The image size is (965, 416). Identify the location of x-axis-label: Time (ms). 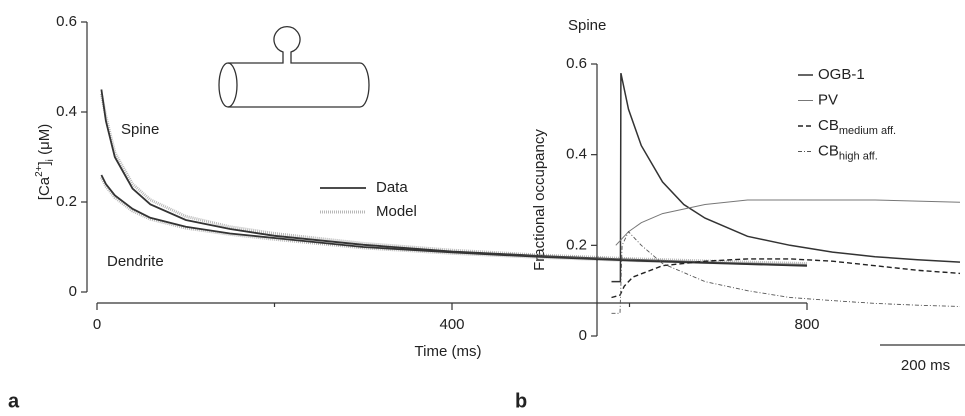
(448, 351).